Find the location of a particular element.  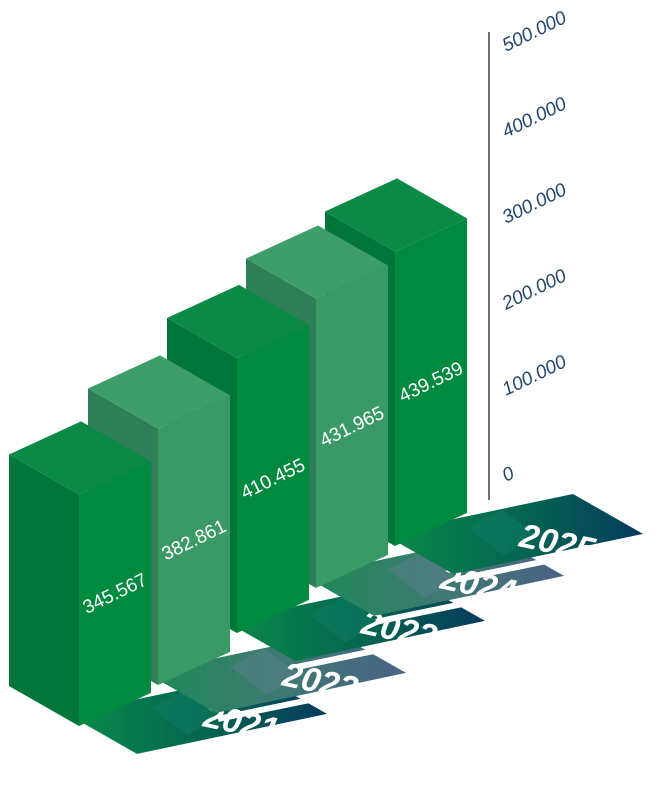

plate-chevron-2023 is located at coordinates (344, 619).